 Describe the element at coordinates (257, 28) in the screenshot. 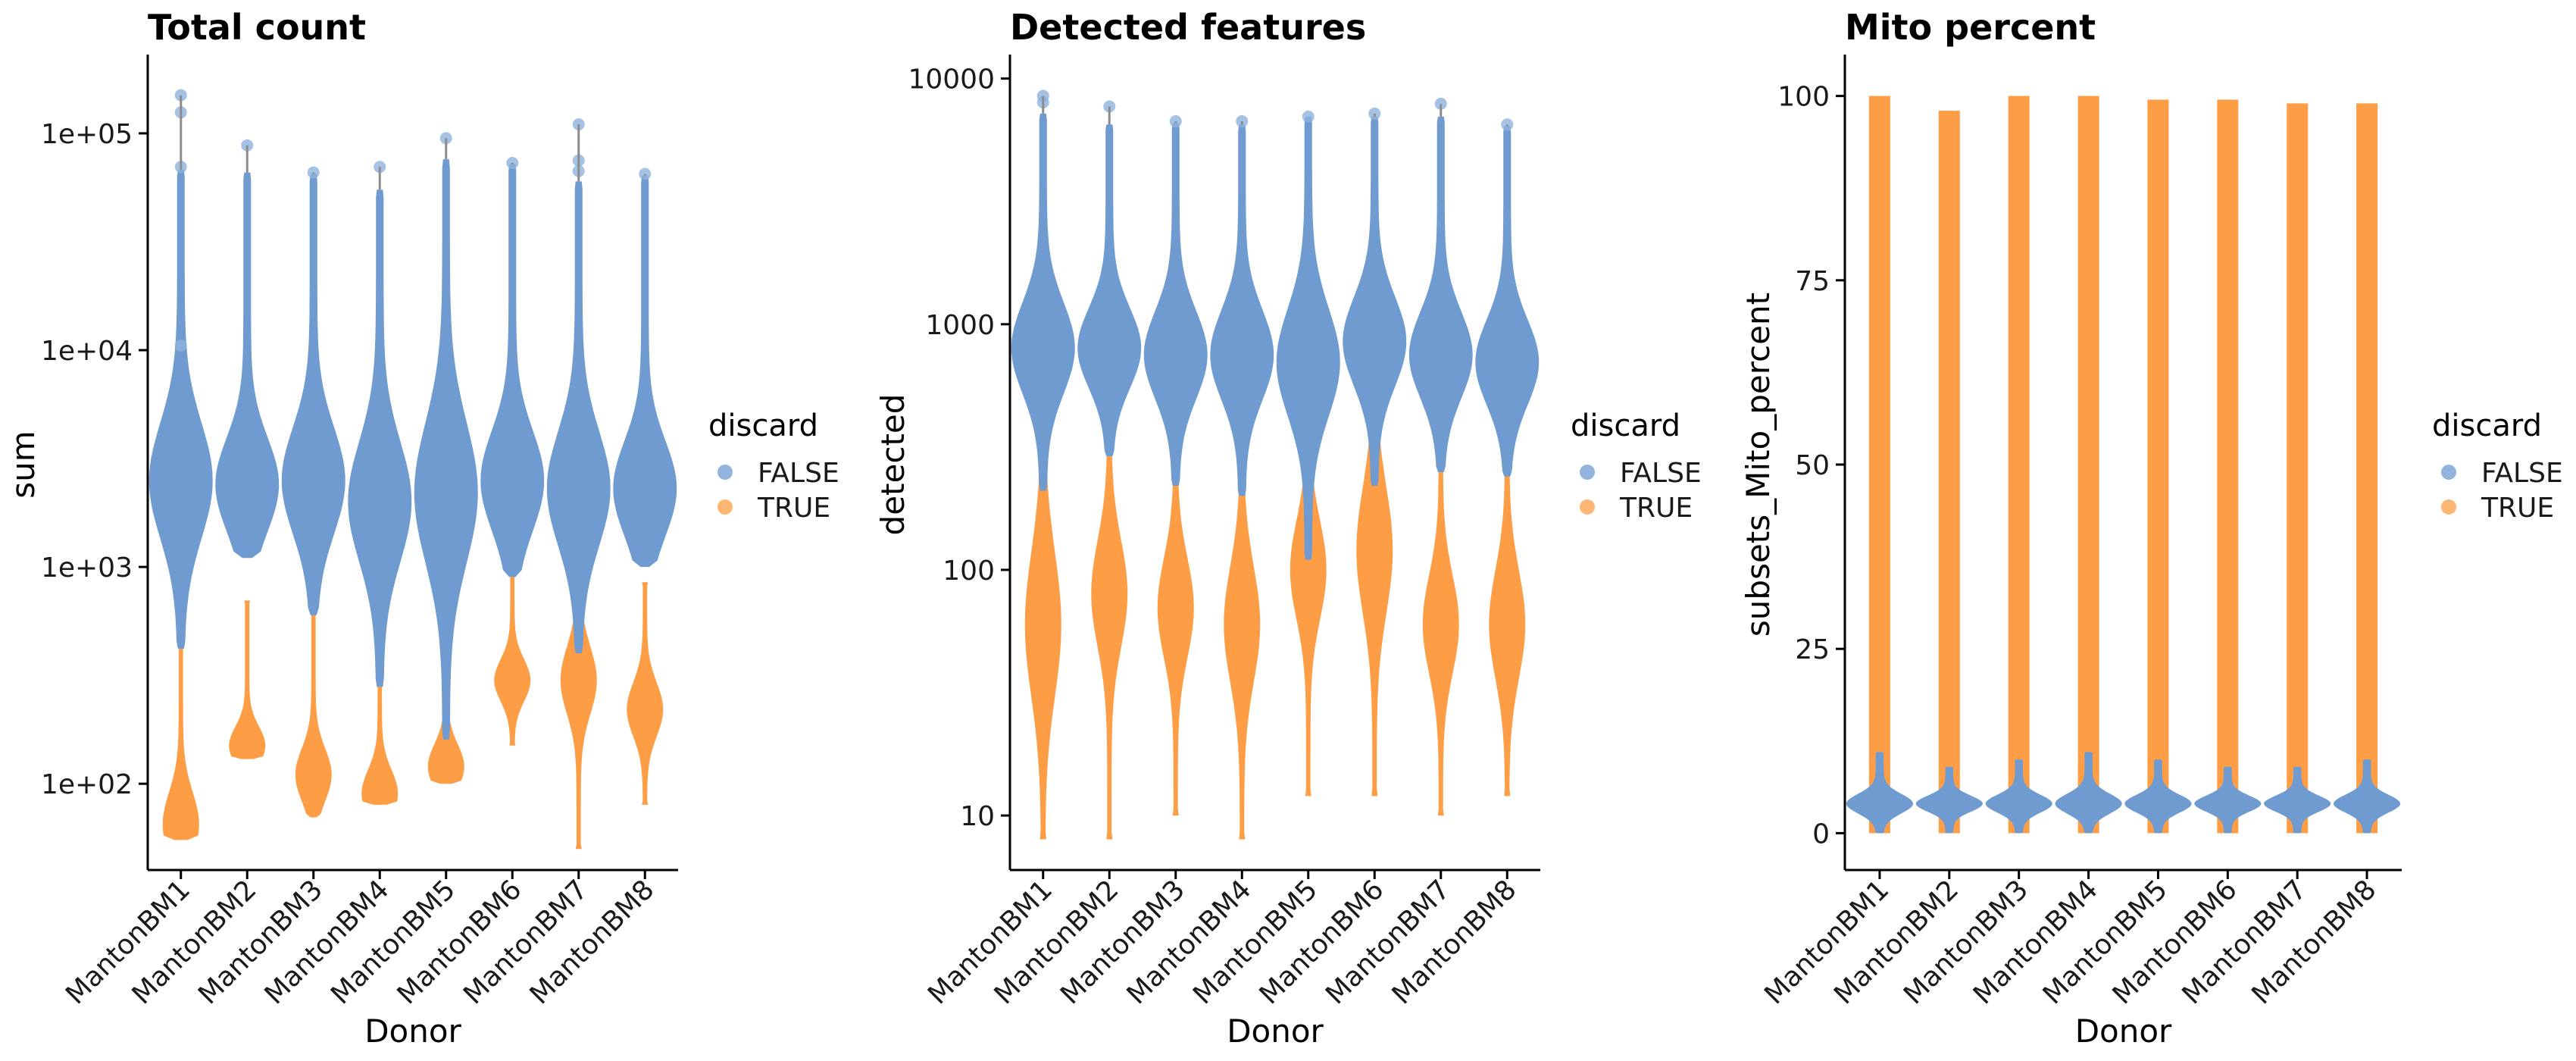

I see `panel-title: Total count` at that location.